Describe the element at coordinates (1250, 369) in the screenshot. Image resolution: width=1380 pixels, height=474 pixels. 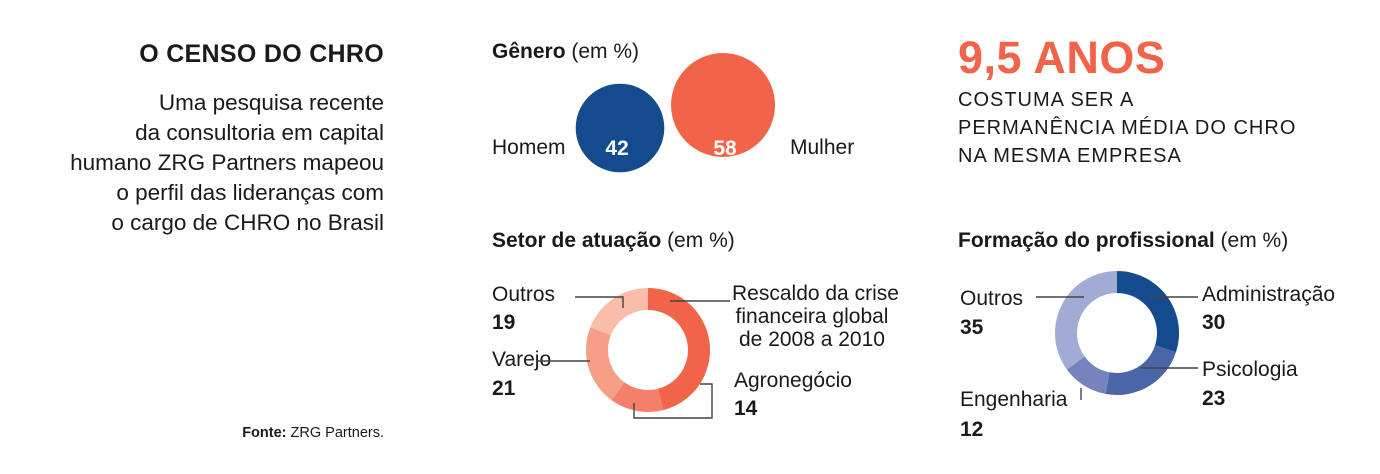
I see `edu-label-psico: Psicologia` at that location.